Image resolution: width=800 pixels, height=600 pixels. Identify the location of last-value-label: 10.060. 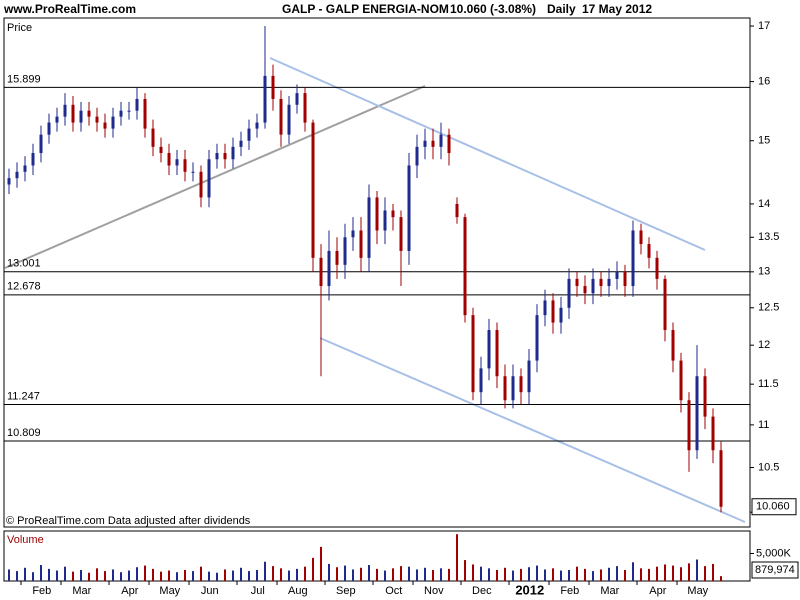
(773, 507).